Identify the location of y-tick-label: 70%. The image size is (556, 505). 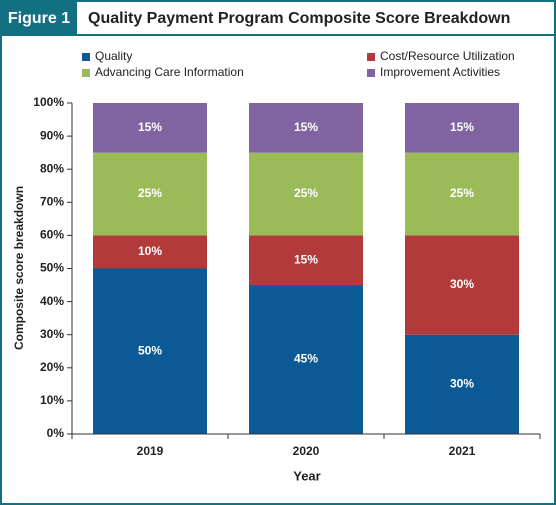
(52, 201).